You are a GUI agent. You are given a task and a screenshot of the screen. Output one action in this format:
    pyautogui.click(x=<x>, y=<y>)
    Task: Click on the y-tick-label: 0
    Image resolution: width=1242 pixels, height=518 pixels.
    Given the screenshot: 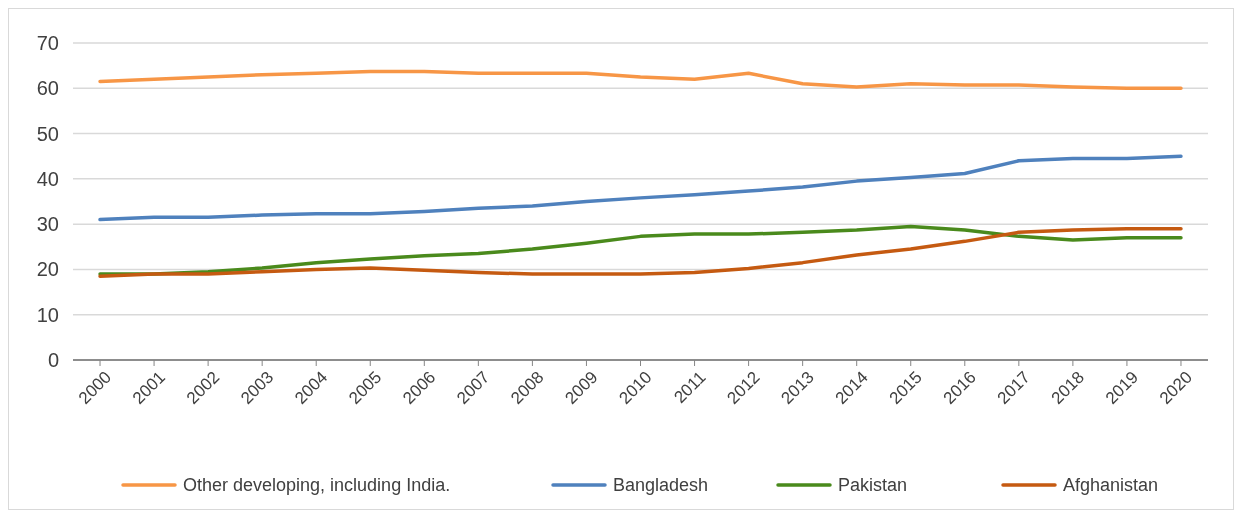 What is the action you would take?
    pyautogui.click(x=53, y=360)
    